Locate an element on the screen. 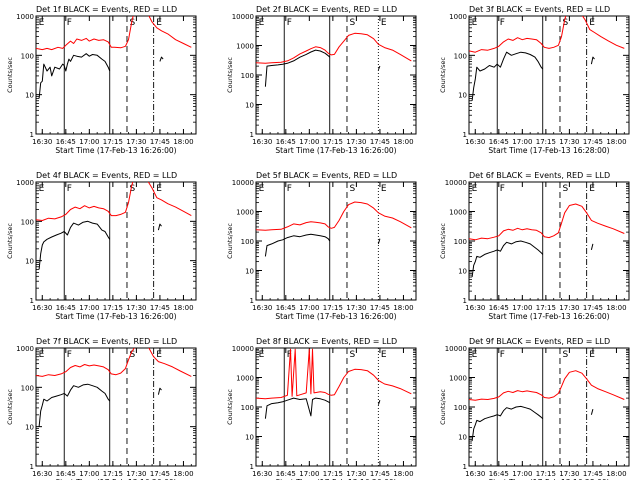  panel-title: Det 2f BLACK = Events, RED = LLD is located at coordinates (326, 9).